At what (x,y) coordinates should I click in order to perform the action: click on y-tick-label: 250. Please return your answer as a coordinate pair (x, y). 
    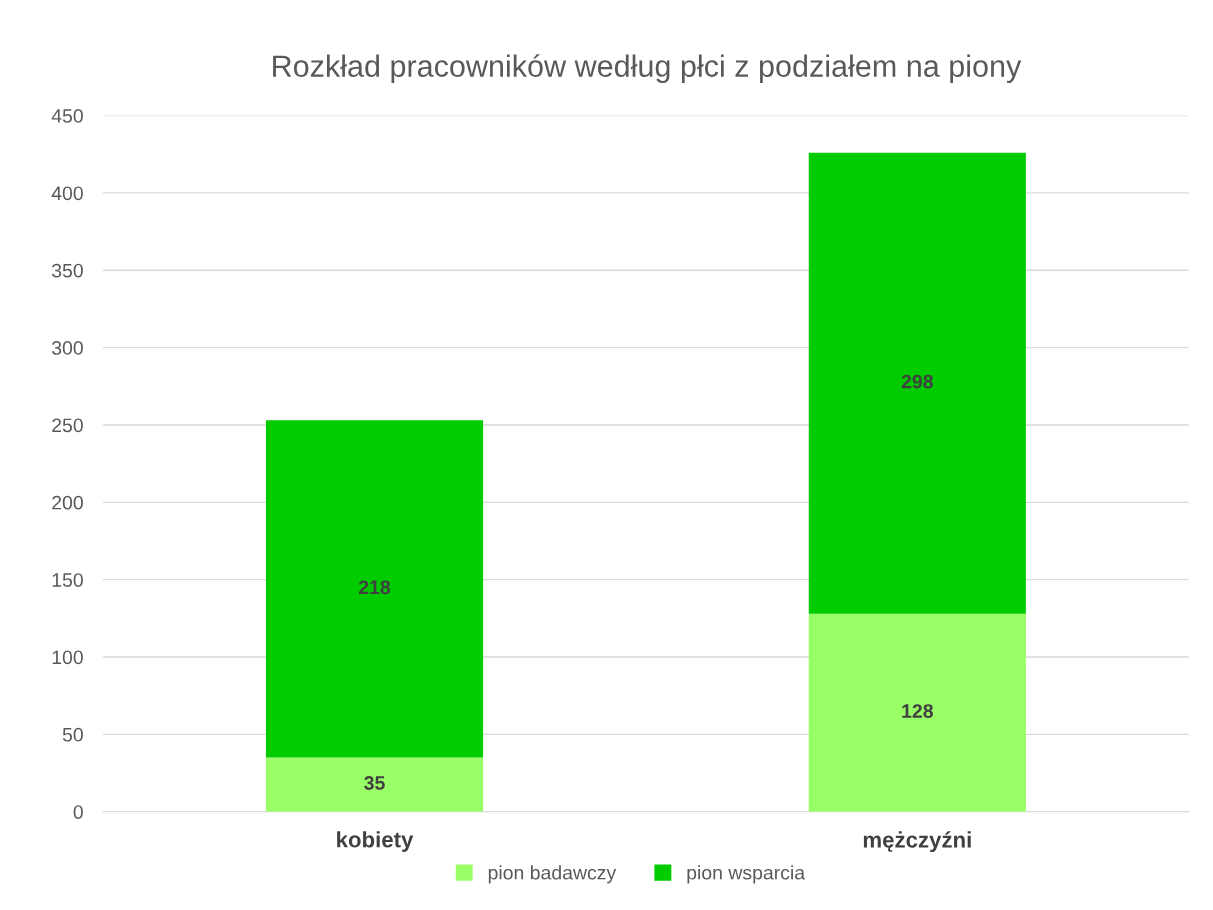
    Looking at the image, I should click on (67, 425).